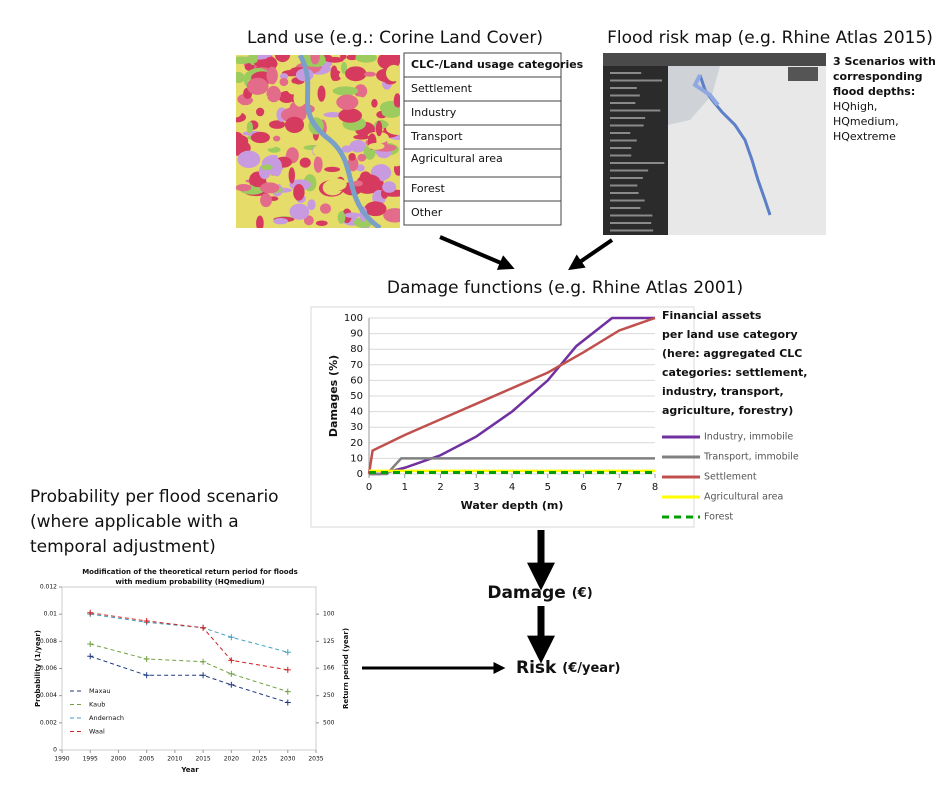 Image resolution: width=942 pixels, height=804 pixels. Describe the element at coordinates (436, 136) in the screenshot. I see `table-text: Transport` at that location.